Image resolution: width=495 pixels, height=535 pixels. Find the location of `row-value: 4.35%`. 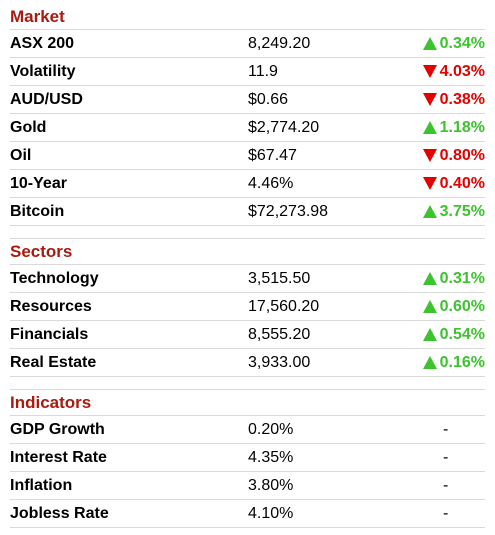

row-value: 4.35% is located at coordinates (271, 457).